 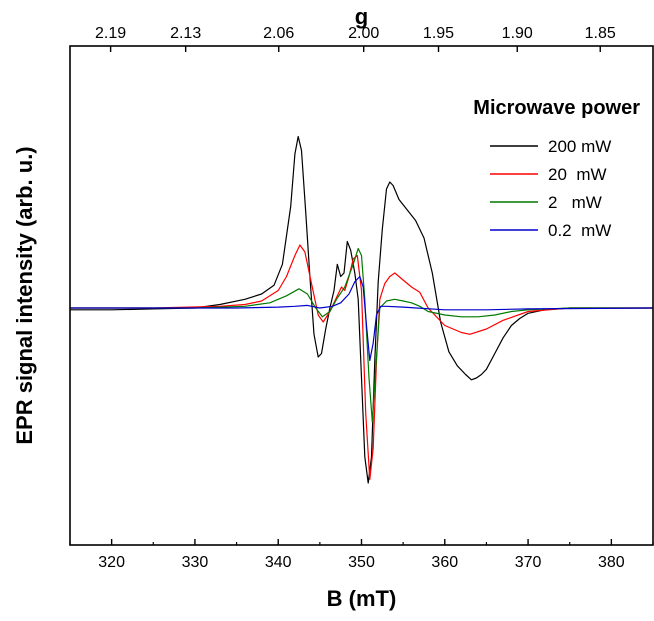 What do you see at coordinates (438, 33) in the screenshot?
I see `g-tick-label-4: 1.95` at bounding box center [438, 33].